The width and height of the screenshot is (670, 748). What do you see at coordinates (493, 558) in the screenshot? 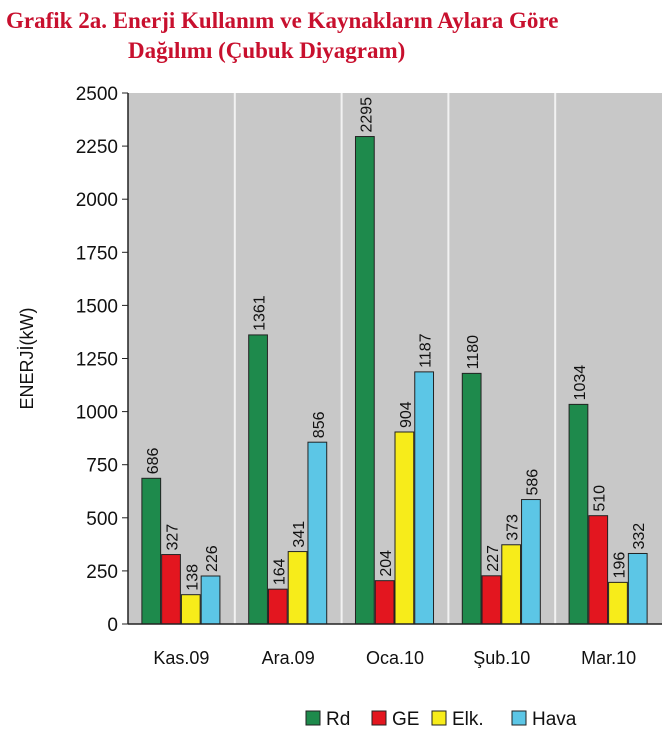
I see `data-label: 227` at bounding box center [493, 558].